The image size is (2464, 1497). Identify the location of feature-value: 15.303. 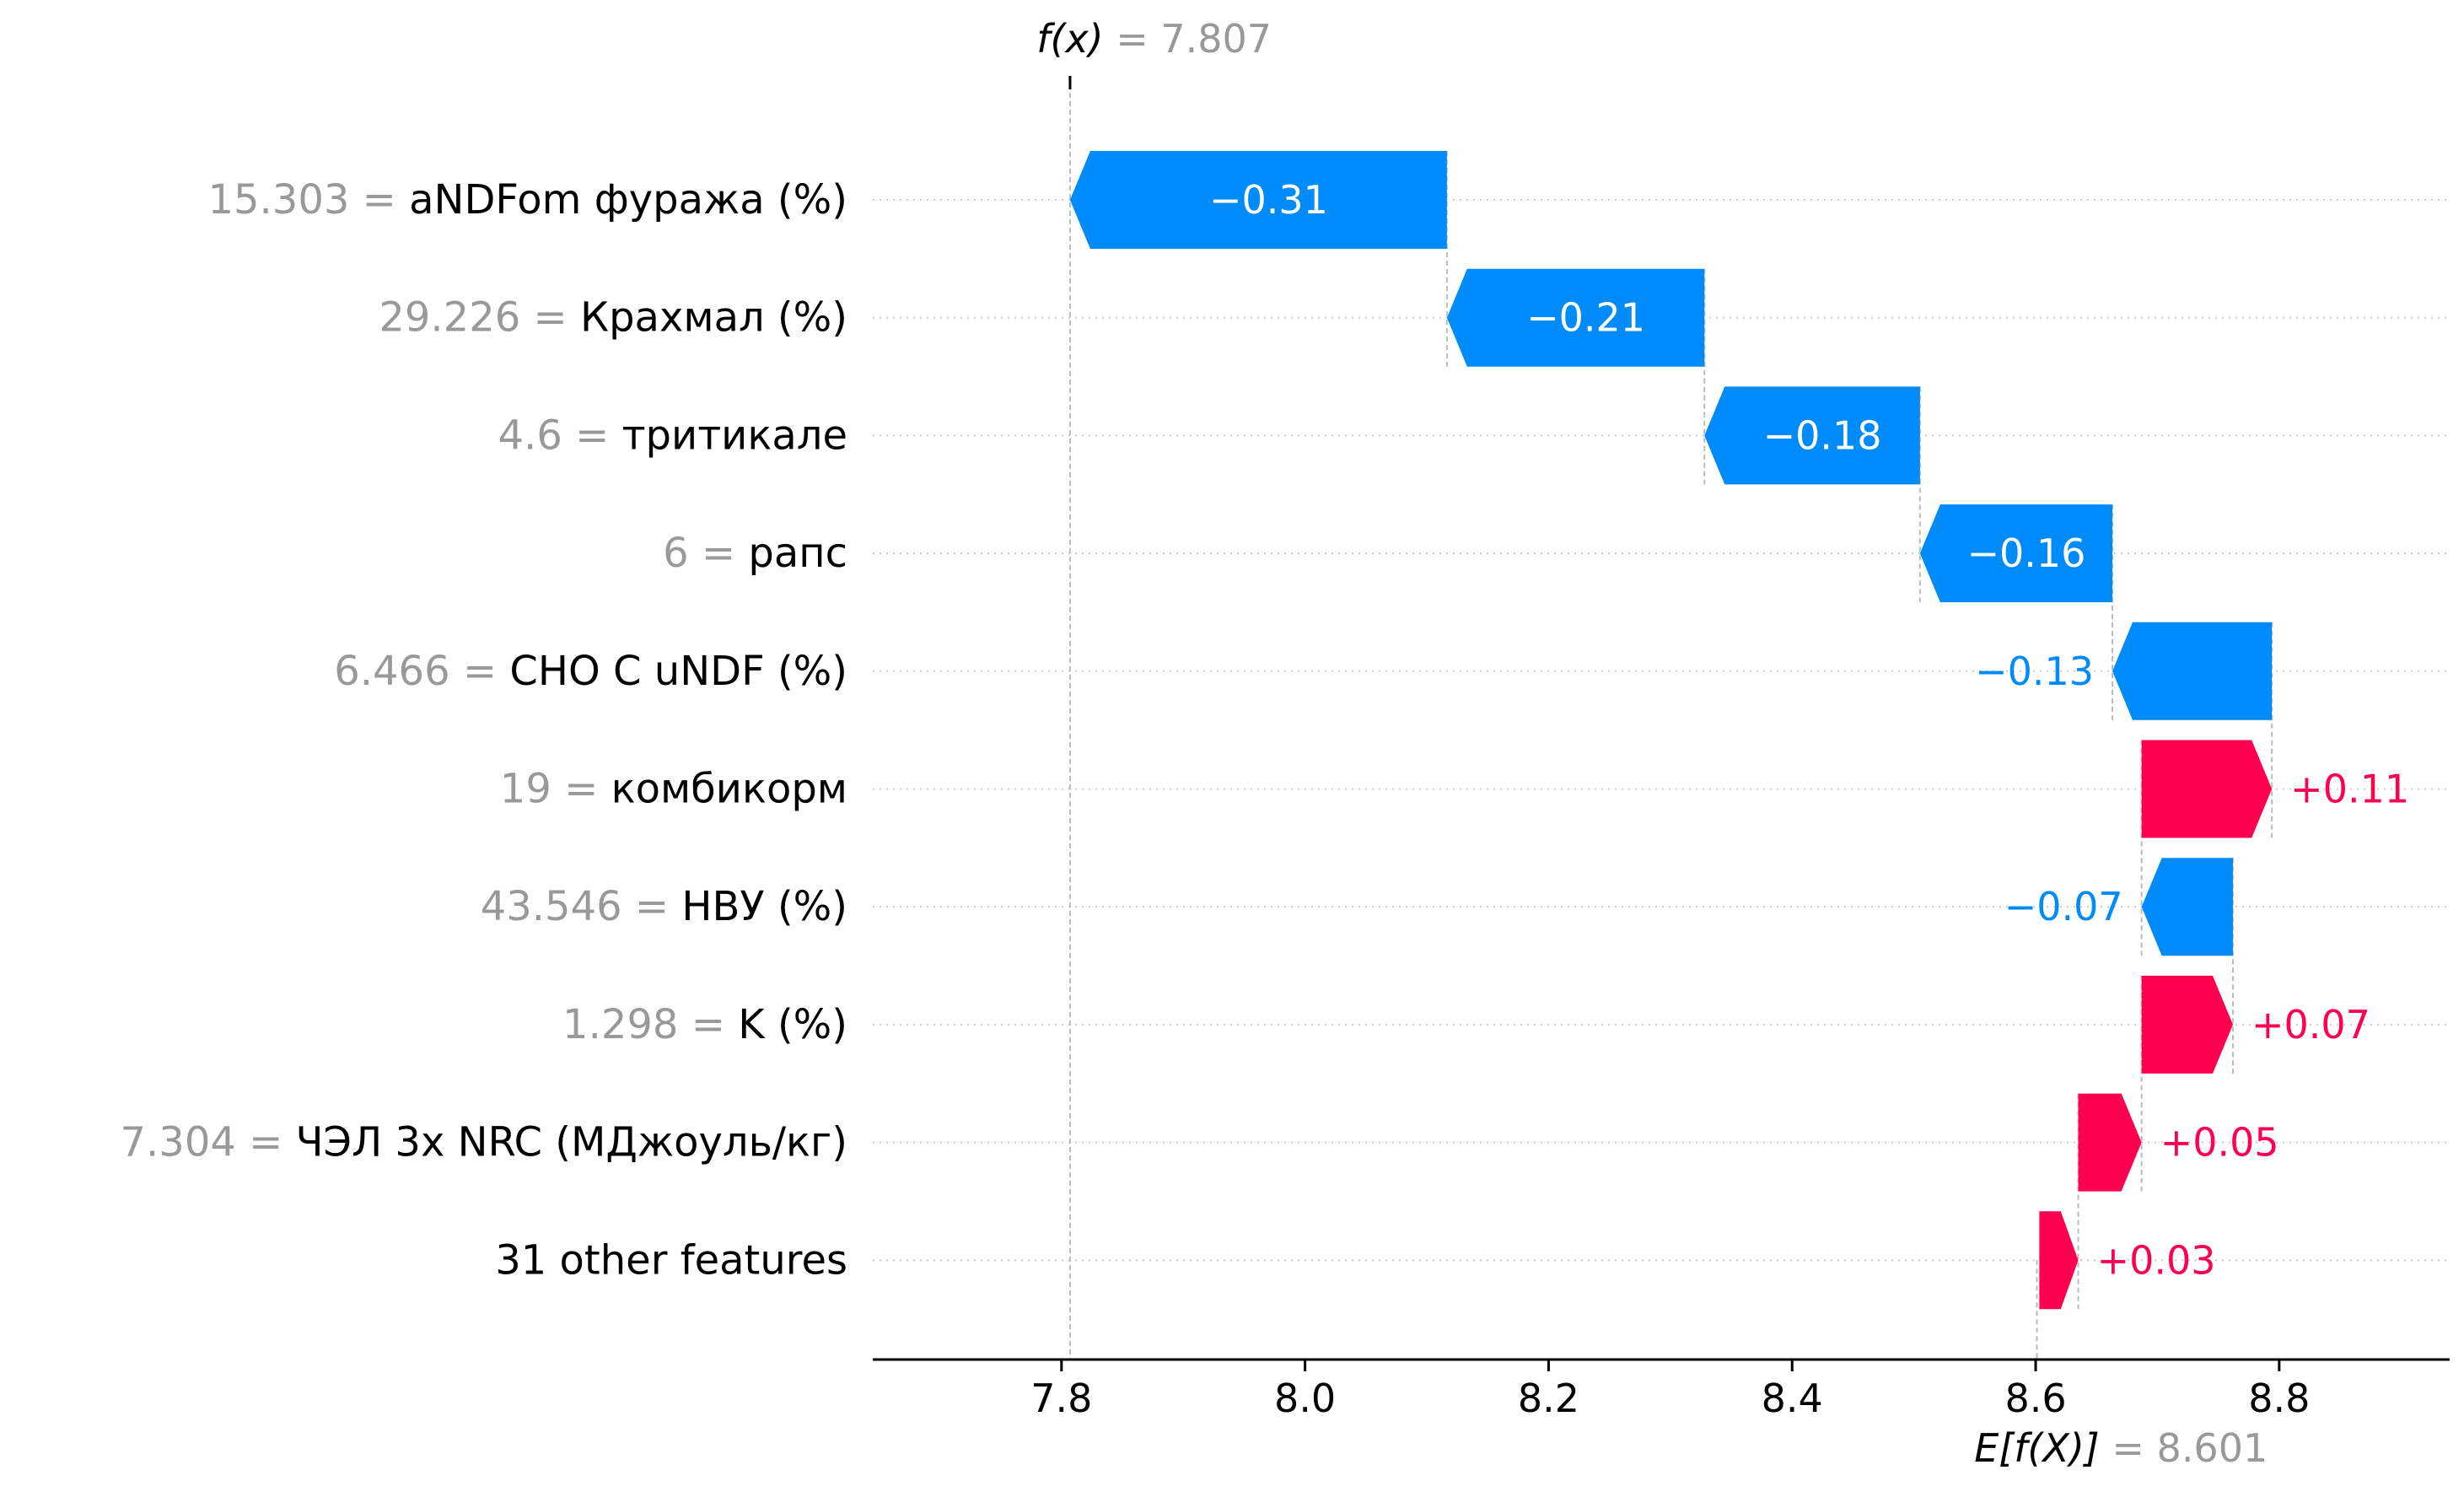
(278, 200).